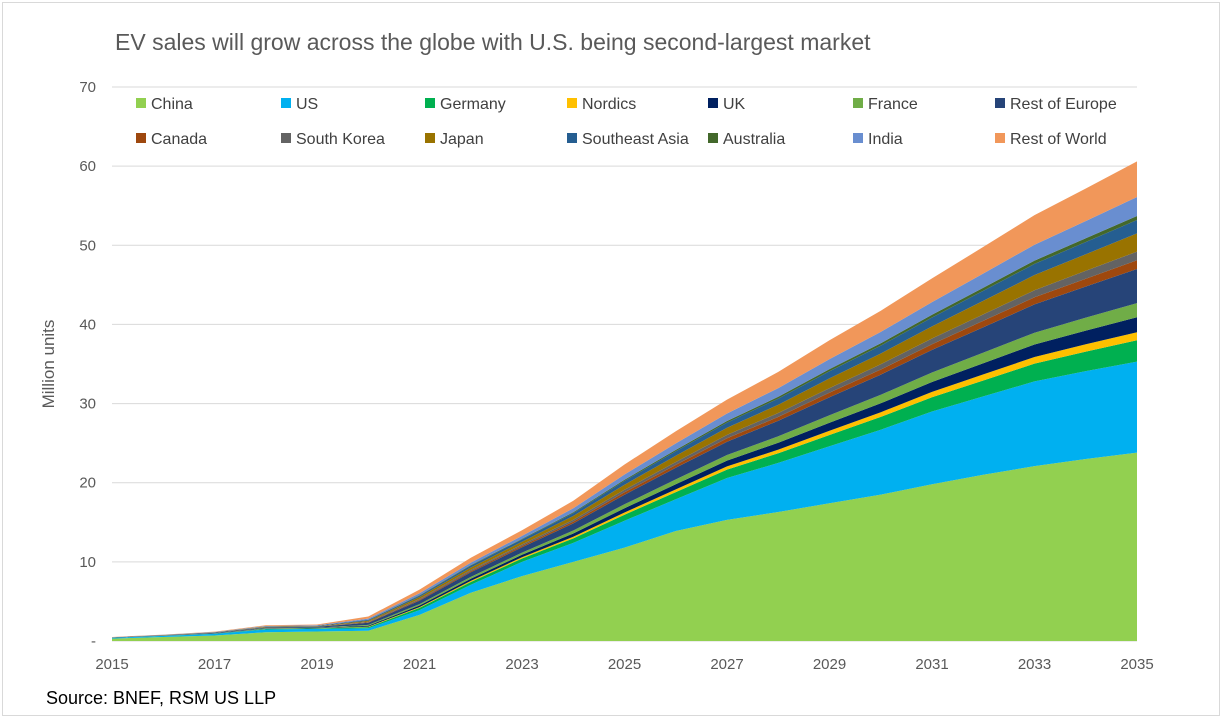 This screenshot has height=720, width=1224. I want to click on x-tick-label: 2025, so click(624, 664).